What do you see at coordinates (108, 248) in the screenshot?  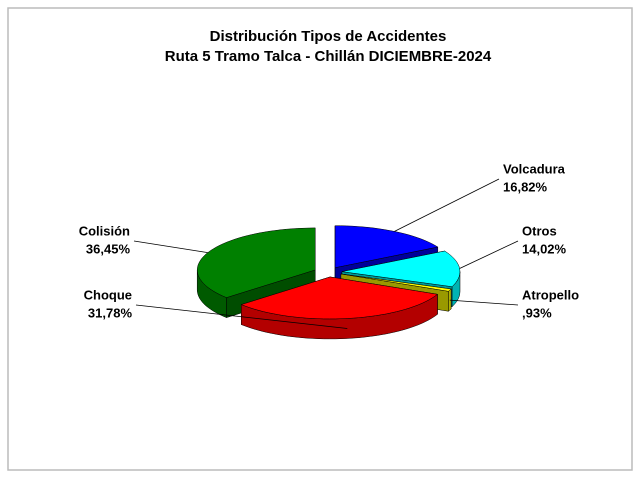 I see `slice-value-label: 36,45%` at bounding box center [108, 248].